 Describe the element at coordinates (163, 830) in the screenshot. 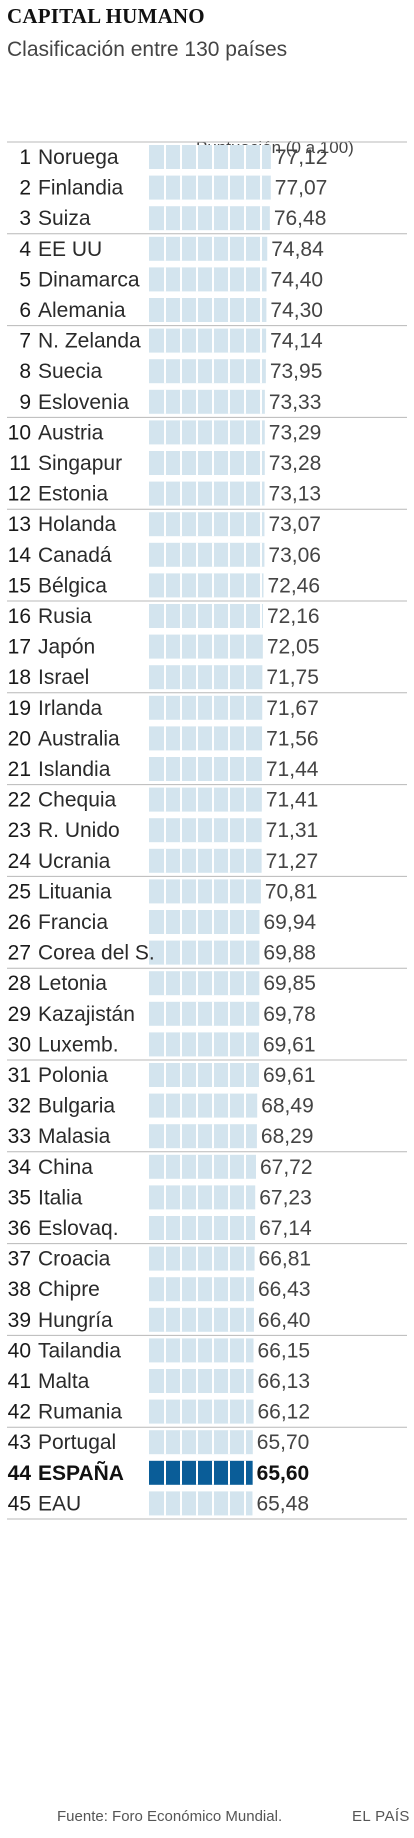

I see `country-row: 23 R. Unido 71,31` at that location.